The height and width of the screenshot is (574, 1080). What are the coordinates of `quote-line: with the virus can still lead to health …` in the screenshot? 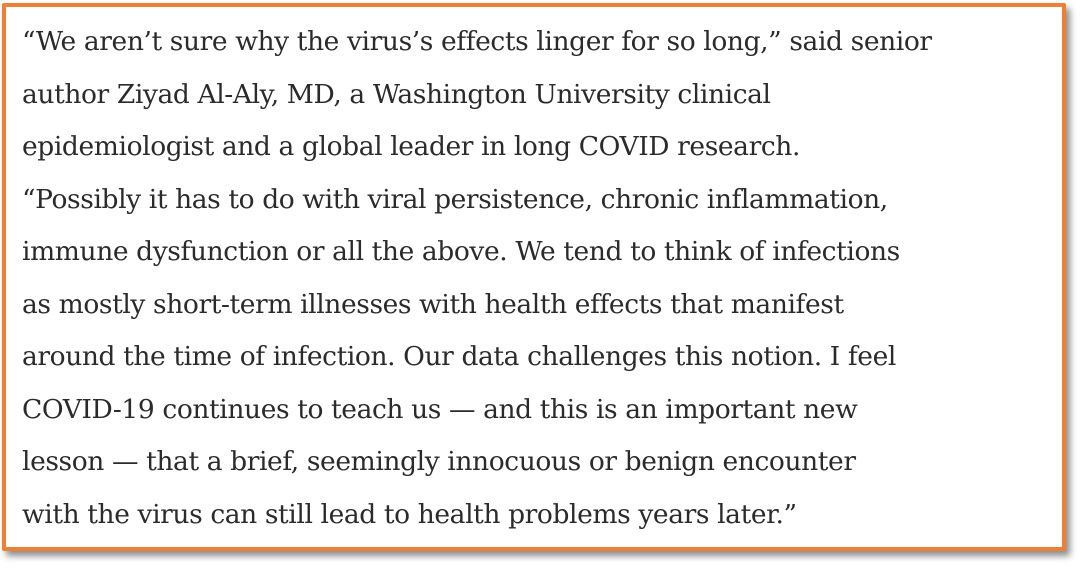 It's located at (409, 514).